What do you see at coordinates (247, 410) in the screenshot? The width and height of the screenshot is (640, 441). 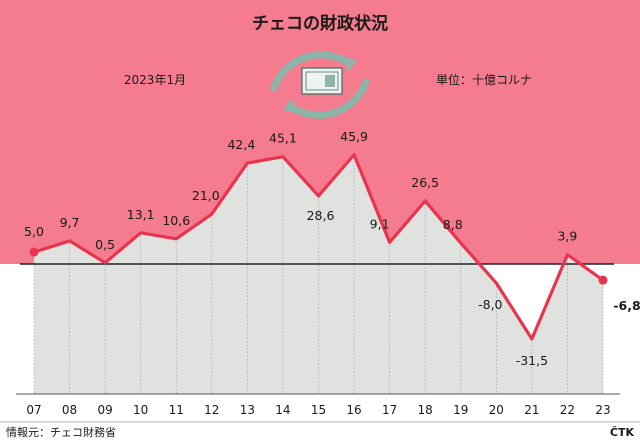 I see `x-tick-label: 13` at bounding box center [247, 410].